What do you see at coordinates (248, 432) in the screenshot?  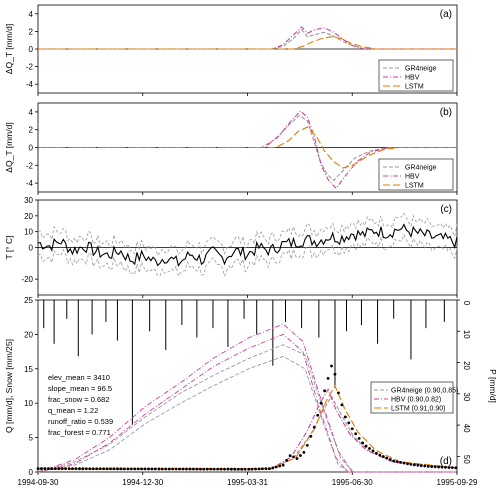 I see `discharge-line-gr4neige` at bounding box center [248, 432].